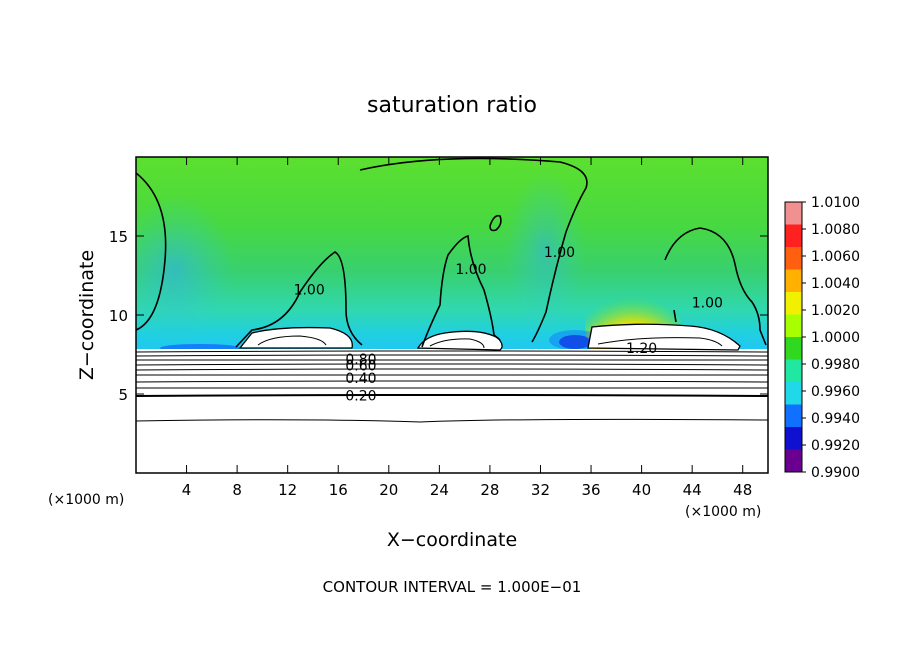 This screenshot has width=904, height=654. Describe the element at coordinates (439, 490) in the screenshot. I see `x-tick-label: 24` at that location.